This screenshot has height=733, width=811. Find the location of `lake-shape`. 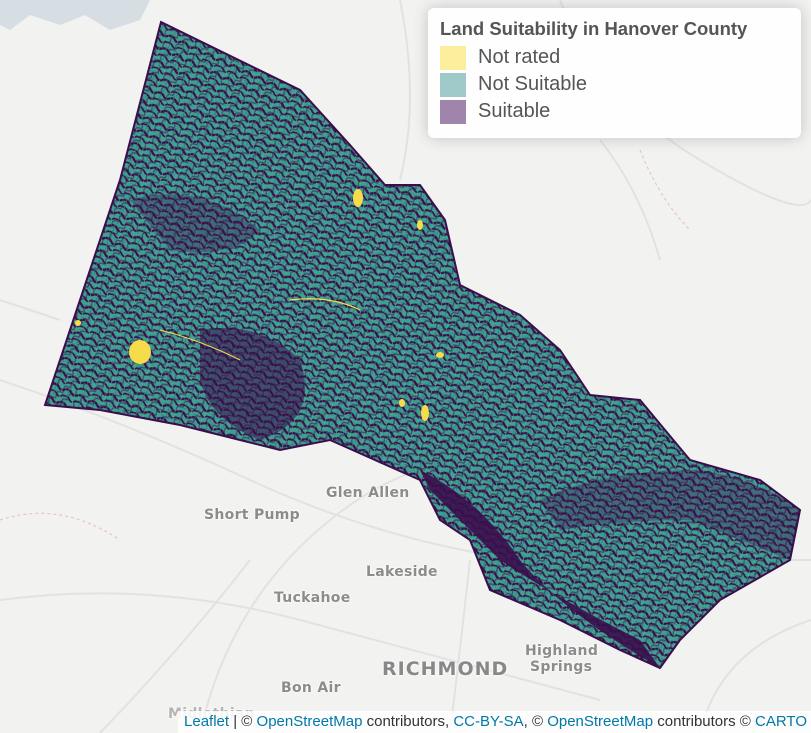

lake-shape is located at coordinates (75, 15).